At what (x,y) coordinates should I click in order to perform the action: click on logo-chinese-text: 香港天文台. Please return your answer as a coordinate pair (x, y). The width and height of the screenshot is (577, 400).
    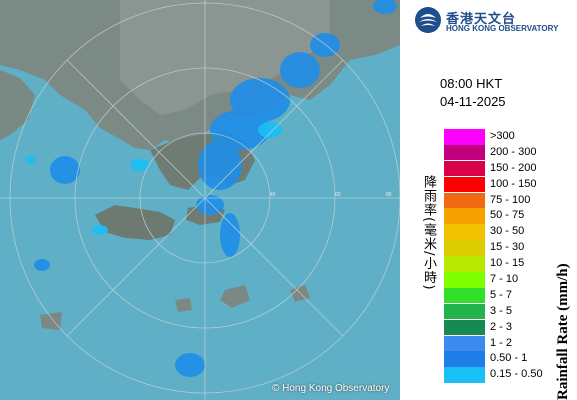
    Looking at the image, I should click on (481, 19).